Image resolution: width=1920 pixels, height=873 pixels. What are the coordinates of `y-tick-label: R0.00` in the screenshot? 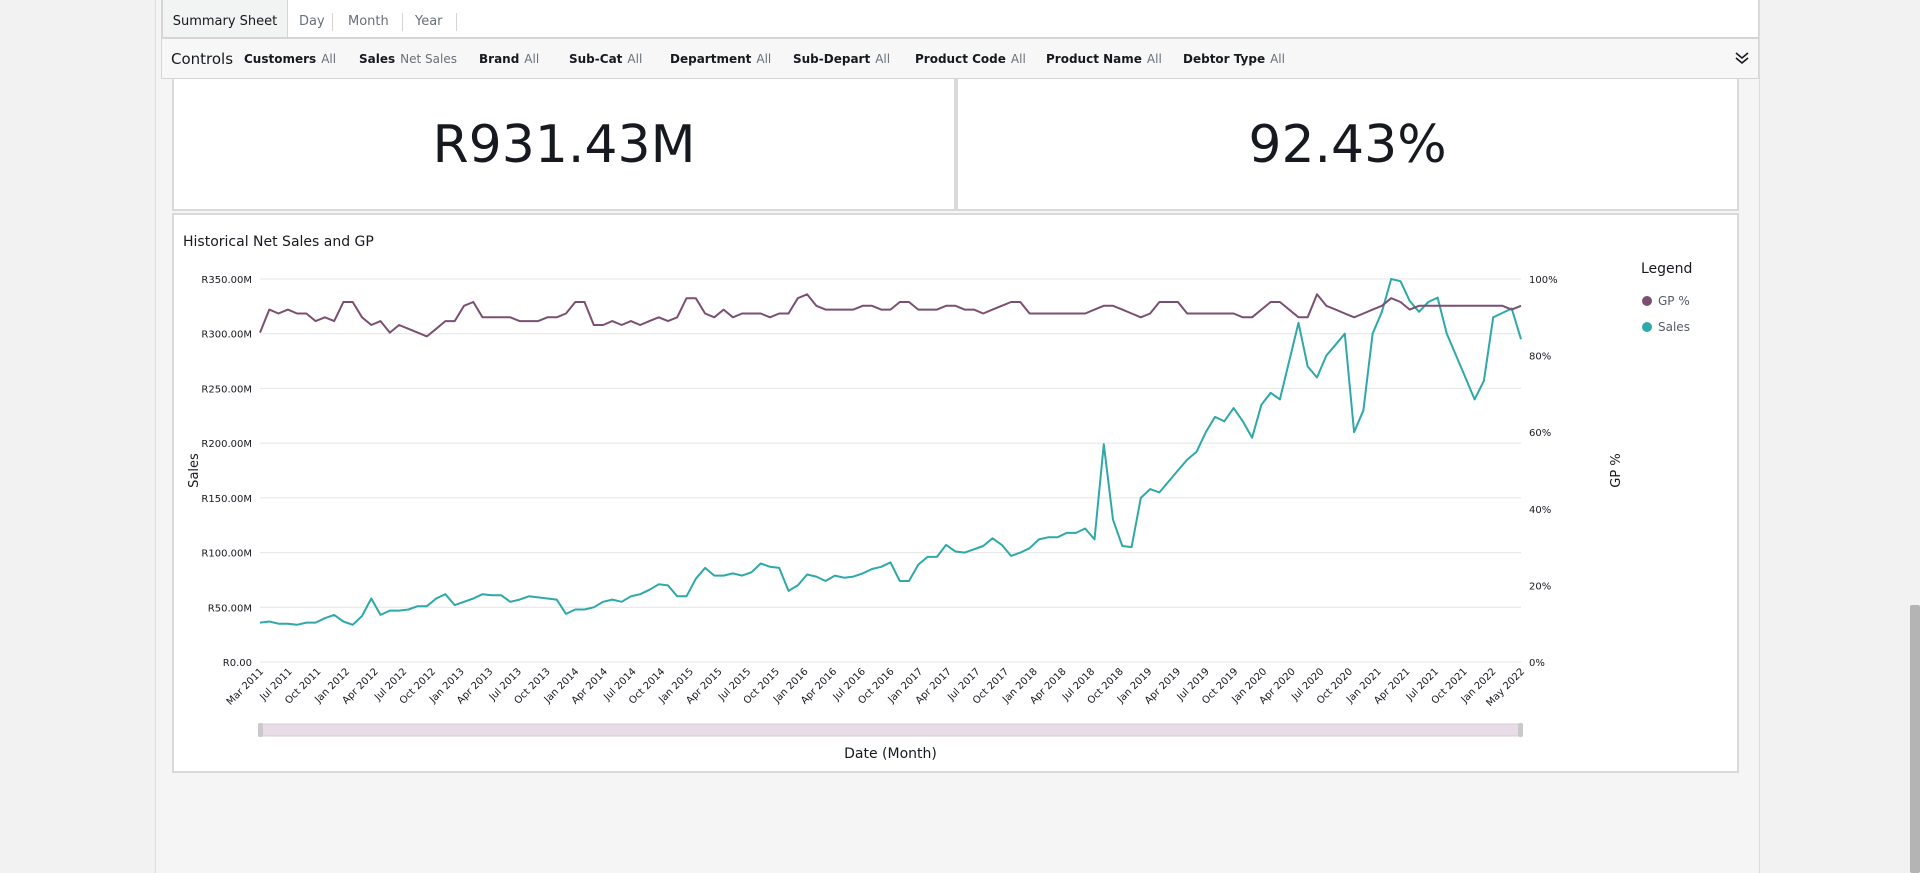 It's located at (237, 663).